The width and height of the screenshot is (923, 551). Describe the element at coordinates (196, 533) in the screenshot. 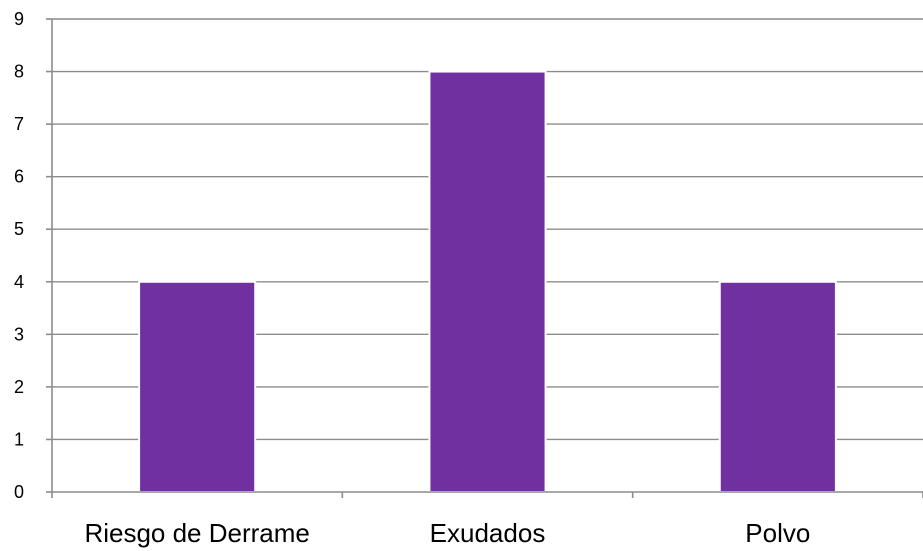

I see `x-category-label: Riesgo de Derrame` at that location.